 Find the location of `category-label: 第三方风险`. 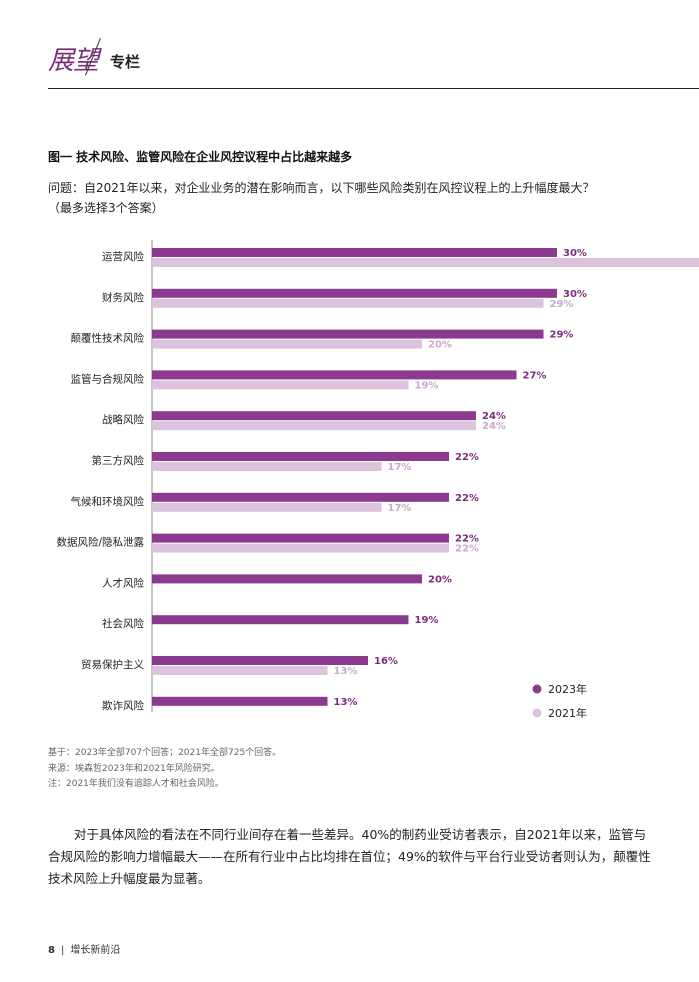

category-label: 第三方风险 is located at coordinates (118, 460).